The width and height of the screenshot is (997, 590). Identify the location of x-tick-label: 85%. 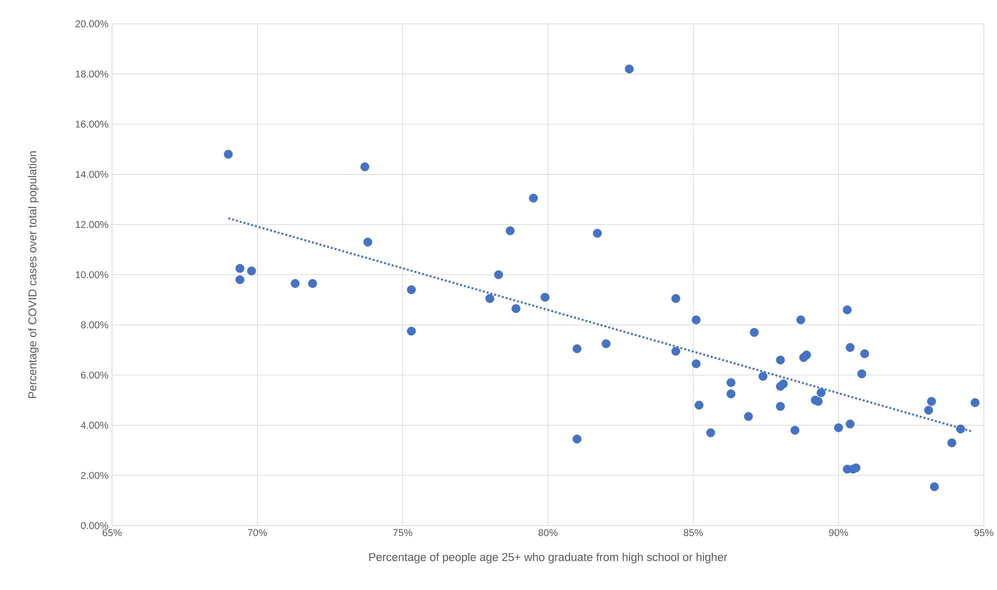
(693, 532).